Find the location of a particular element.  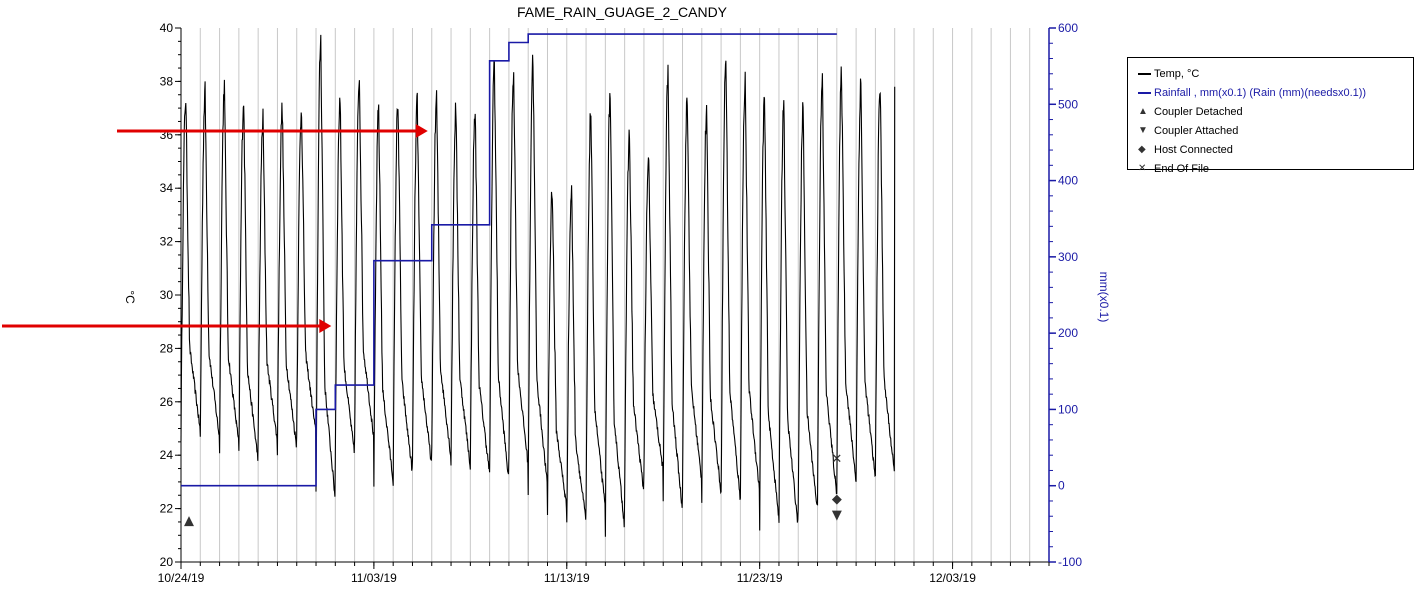

legend-item: ▲ Coupler Detached is located at coordinates (1275, 111).